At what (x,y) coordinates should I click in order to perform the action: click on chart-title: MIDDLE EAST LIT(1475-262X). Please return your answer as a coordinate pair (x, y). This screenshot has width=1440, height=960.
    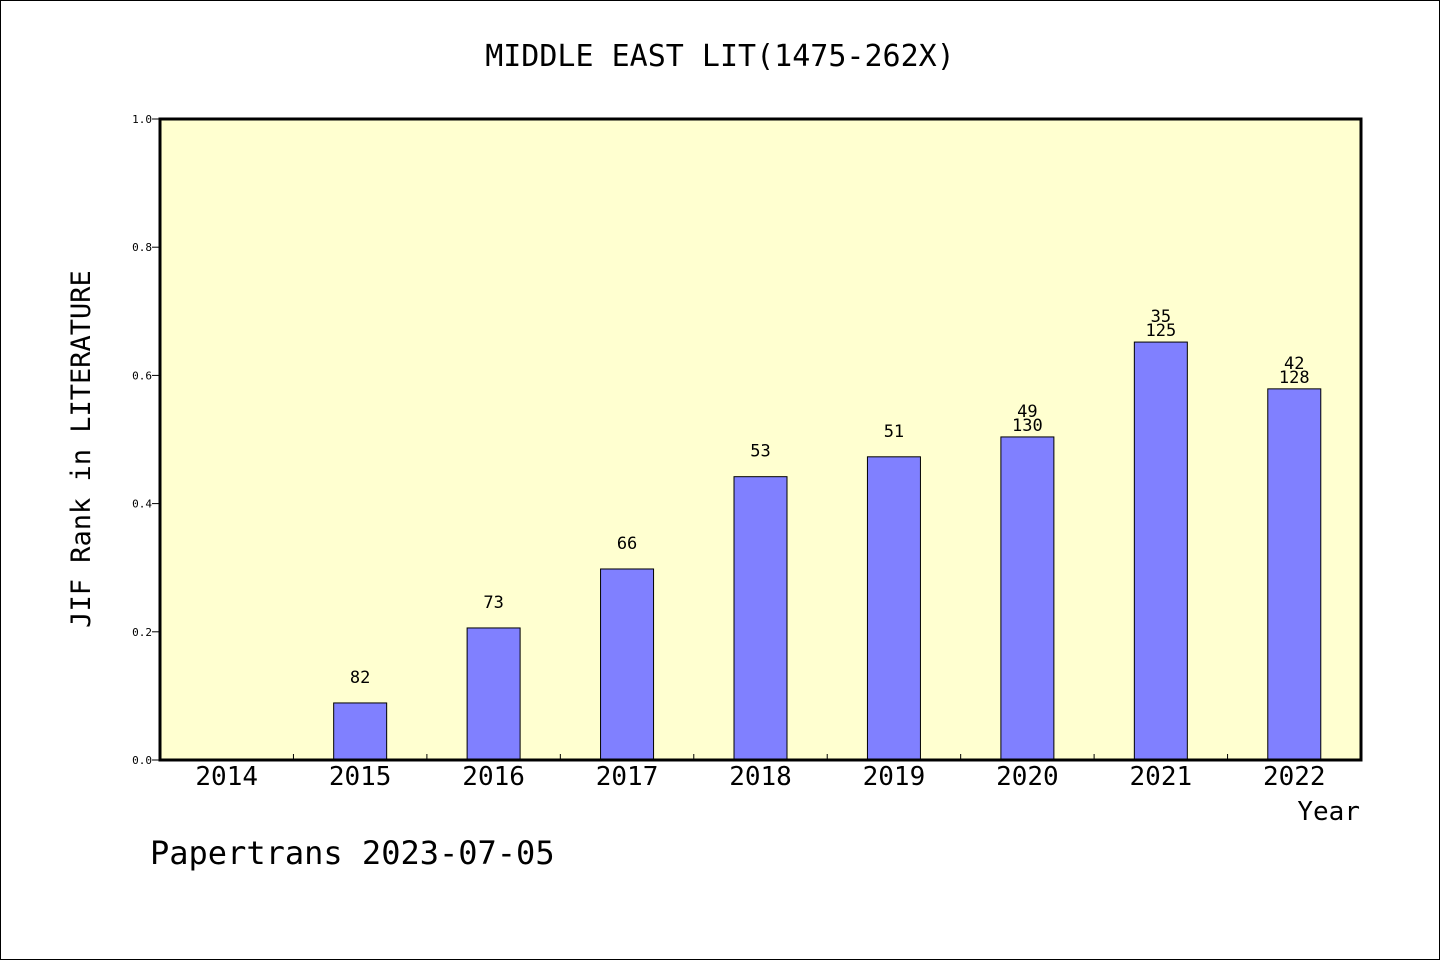
    Looking at the image, I should click on (720, 56).